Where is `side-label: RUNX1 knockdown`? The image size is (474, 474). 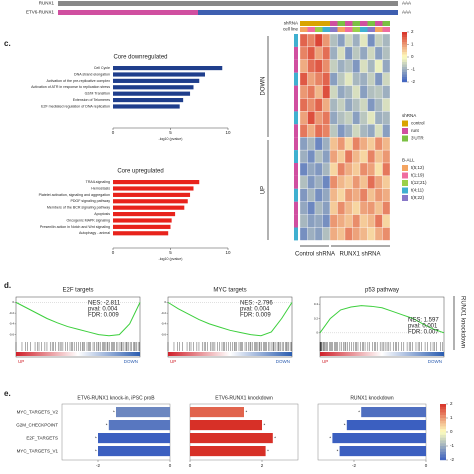
side-label: RUNX1 knockdown is located at coordinates (462, 322).